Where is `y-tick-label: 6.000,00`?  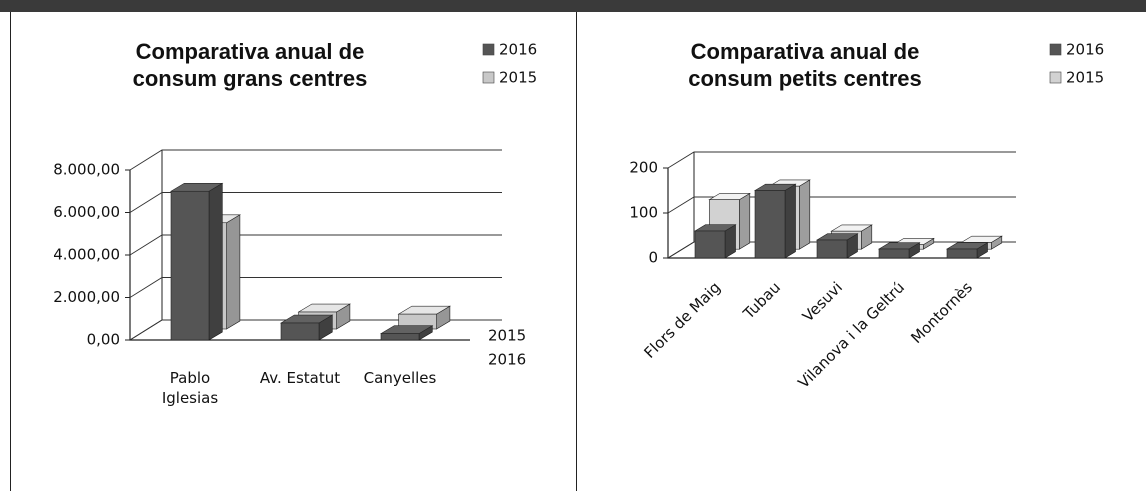
y-tick-label: 6.000,00 is located at coordinates (86, 212).